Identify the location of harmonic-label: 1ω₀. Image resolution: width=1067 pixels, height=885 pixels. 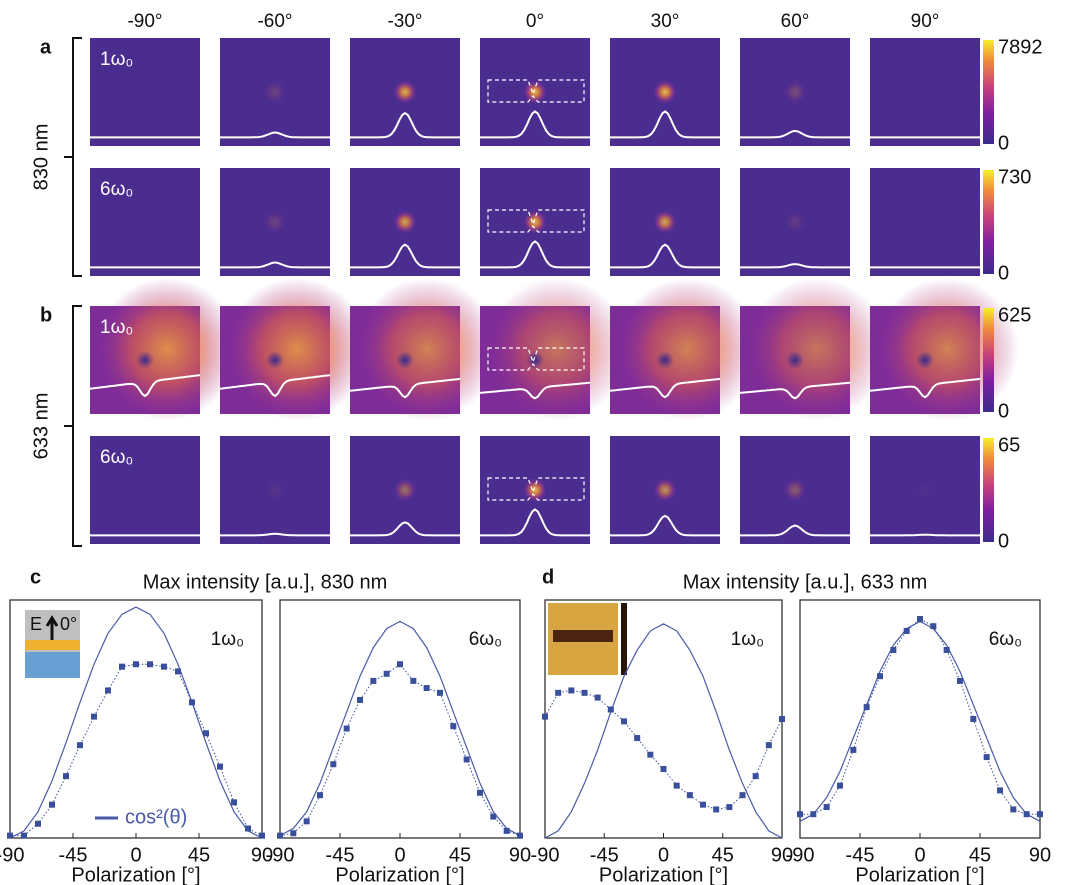
(116, 59).